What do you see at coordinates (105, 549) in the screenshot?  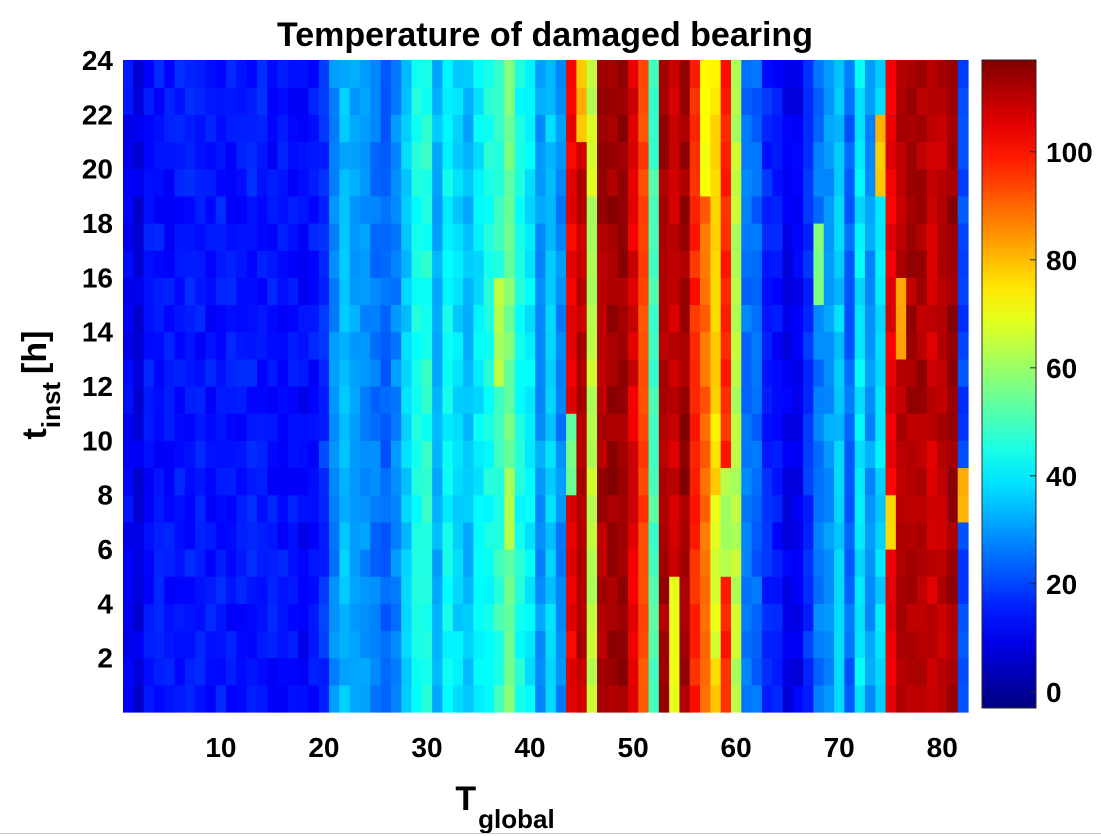 I see `y-tick-label: 6` at bounding box center [105, 549].